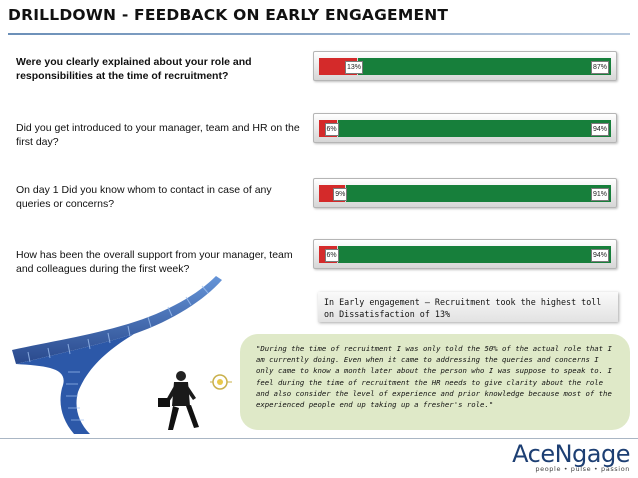  Describe the element at coordinates (582, 469) in the screenshot. I see `logo-tagline: people • pulse • passion` at that location.